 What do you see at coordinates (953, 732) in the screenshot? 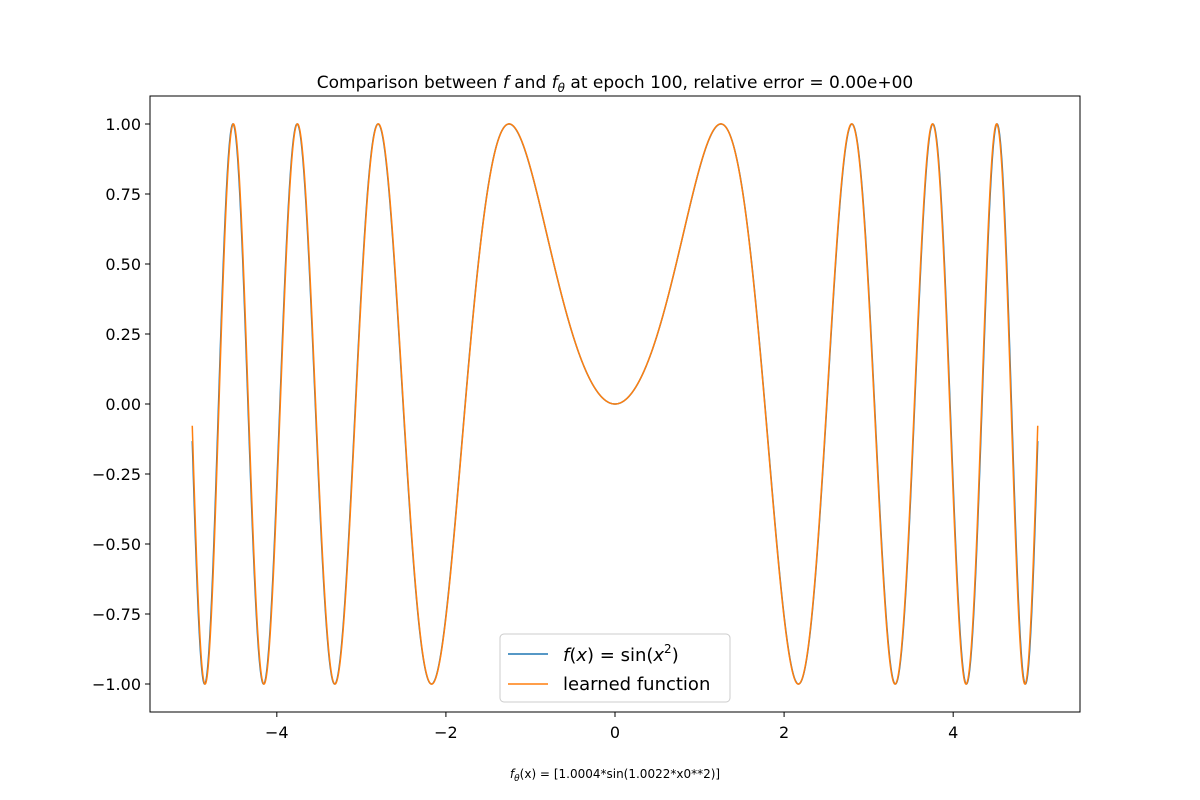
I see `x-tick-label: 4` at bounding box center [953, 732].